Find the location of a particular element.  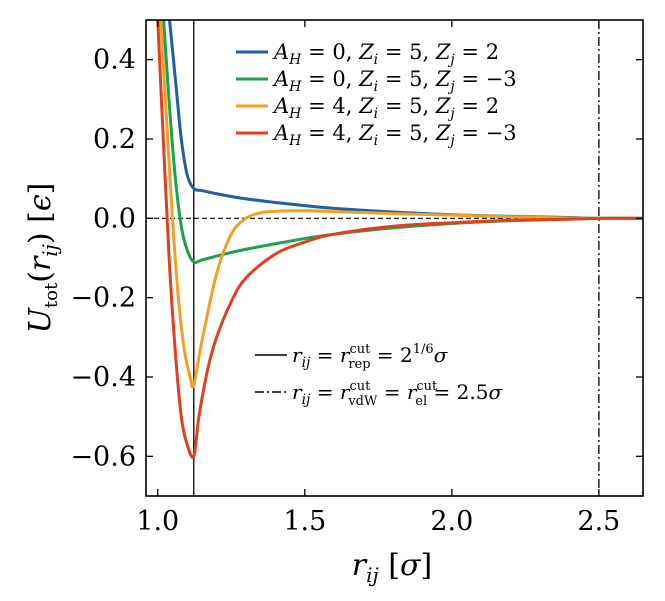

legend-label-series-1: AH = 0, Zi = 5, Zj = 2 is located at coordinates (385, 54).